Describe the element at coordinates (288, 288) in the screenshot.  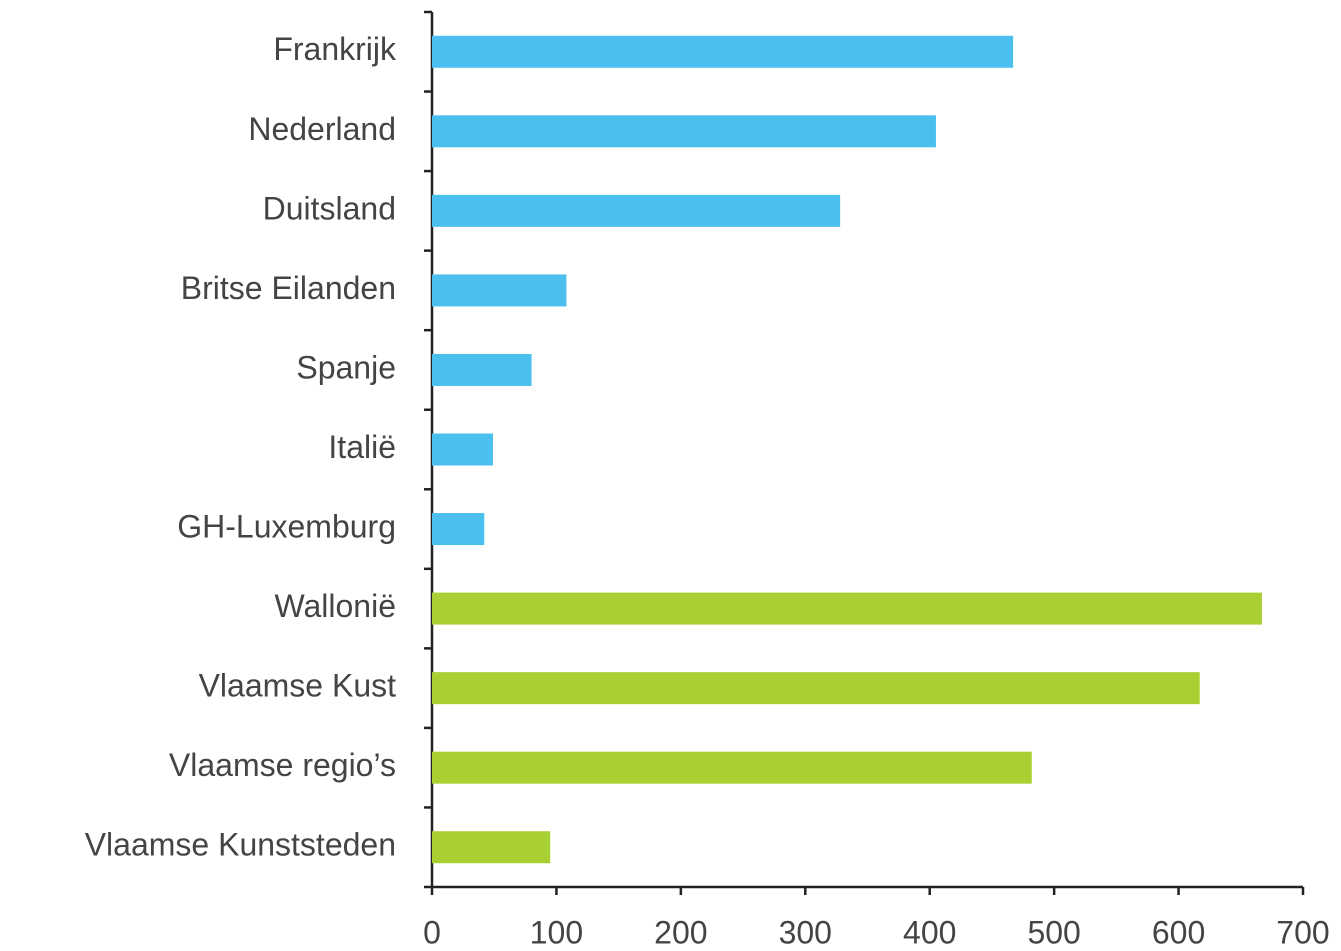
I see `y-tick-label: Britse Eilanden` at that location.